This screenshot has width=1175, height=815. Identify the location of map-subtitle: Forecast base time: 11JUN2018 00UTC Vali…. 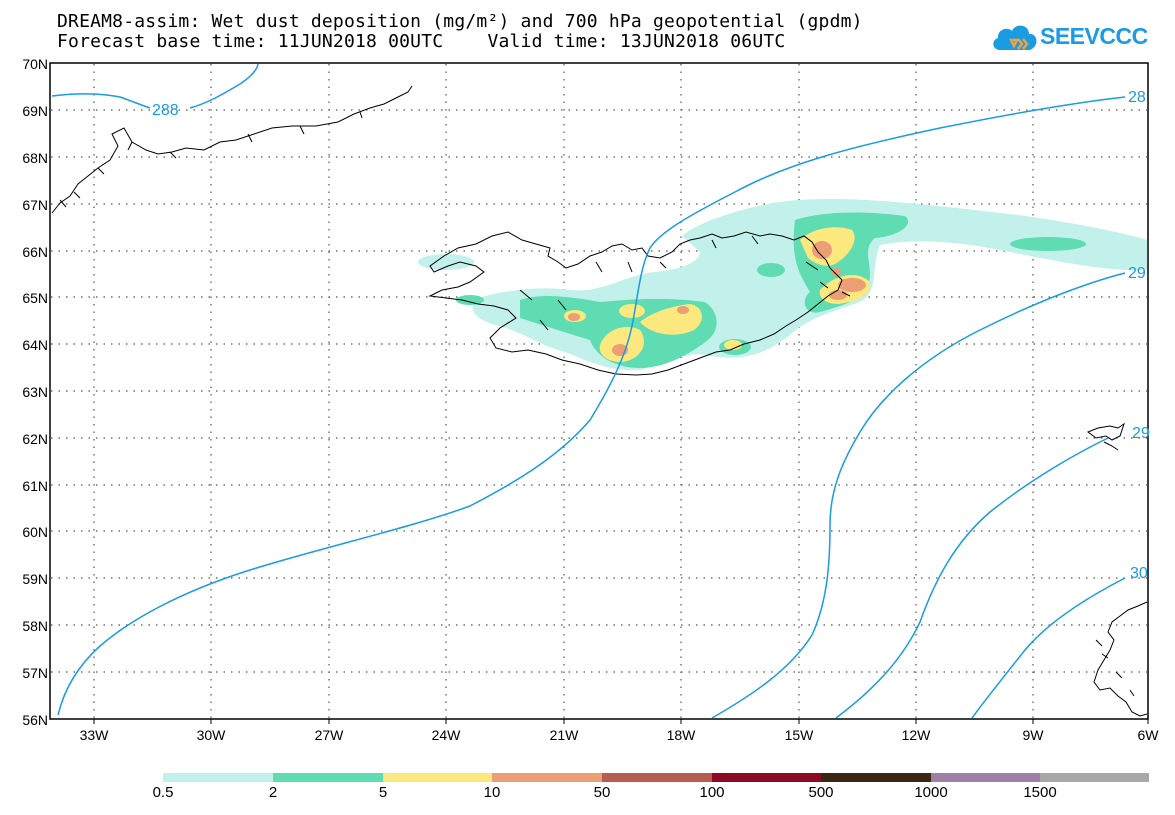
(421, 41).